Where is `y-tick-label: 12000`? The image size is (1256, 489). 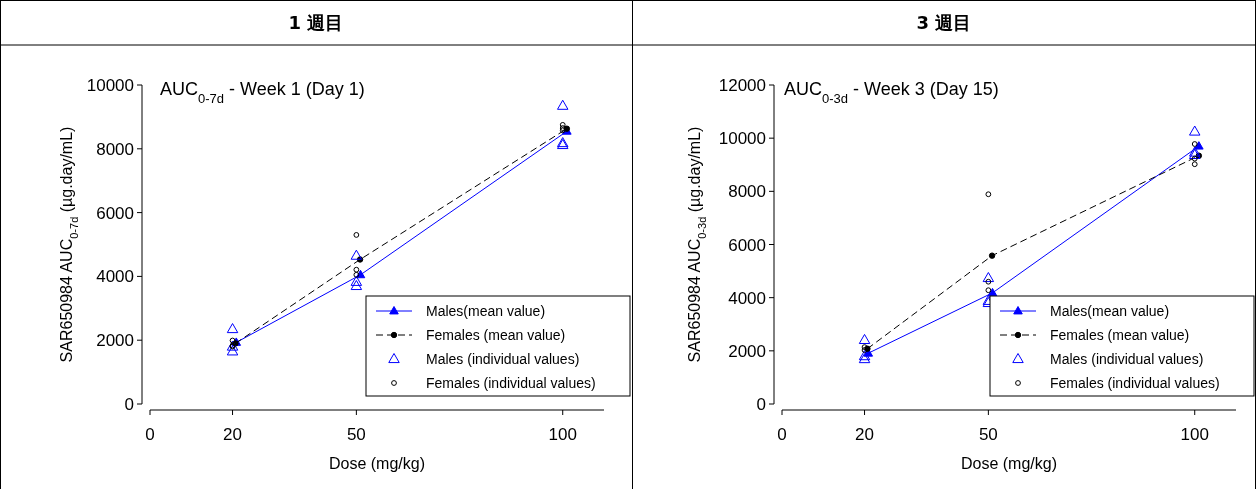
y-tick-label: 12000 is located at coordinates (742, 85).